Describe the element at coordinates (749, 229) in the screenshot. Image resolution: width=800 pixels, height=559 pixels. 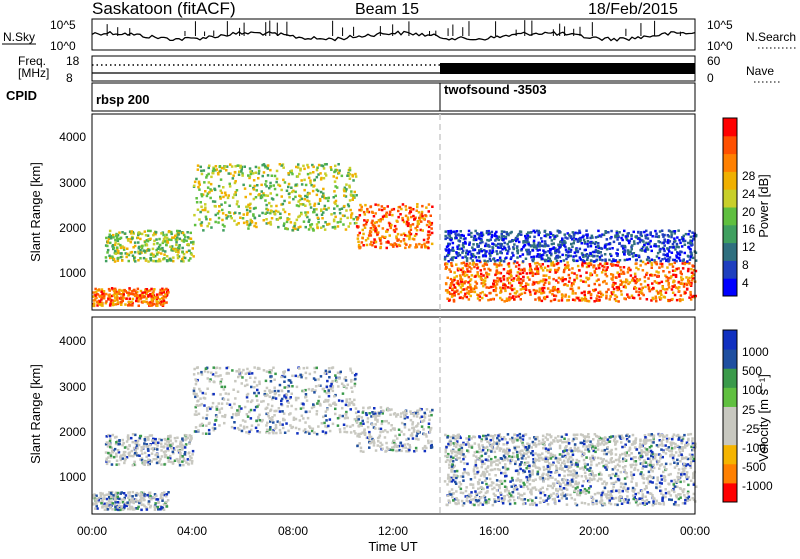
I see `power-cbar-16: 16` at that location.